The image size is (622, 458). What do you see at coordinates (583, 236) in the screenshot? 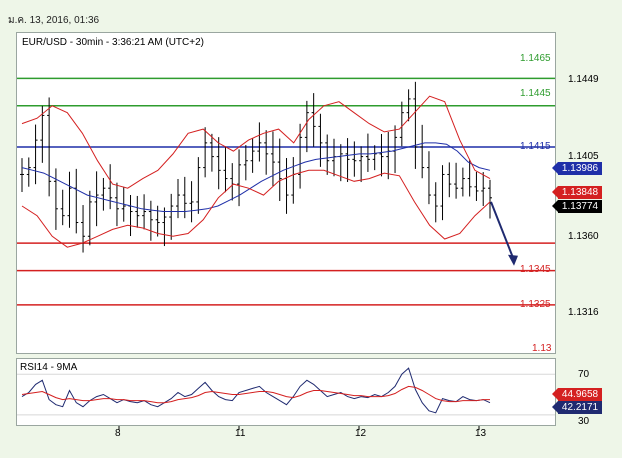
I see `y-tick-label: 1.1360` at bounding box center [583, 236].